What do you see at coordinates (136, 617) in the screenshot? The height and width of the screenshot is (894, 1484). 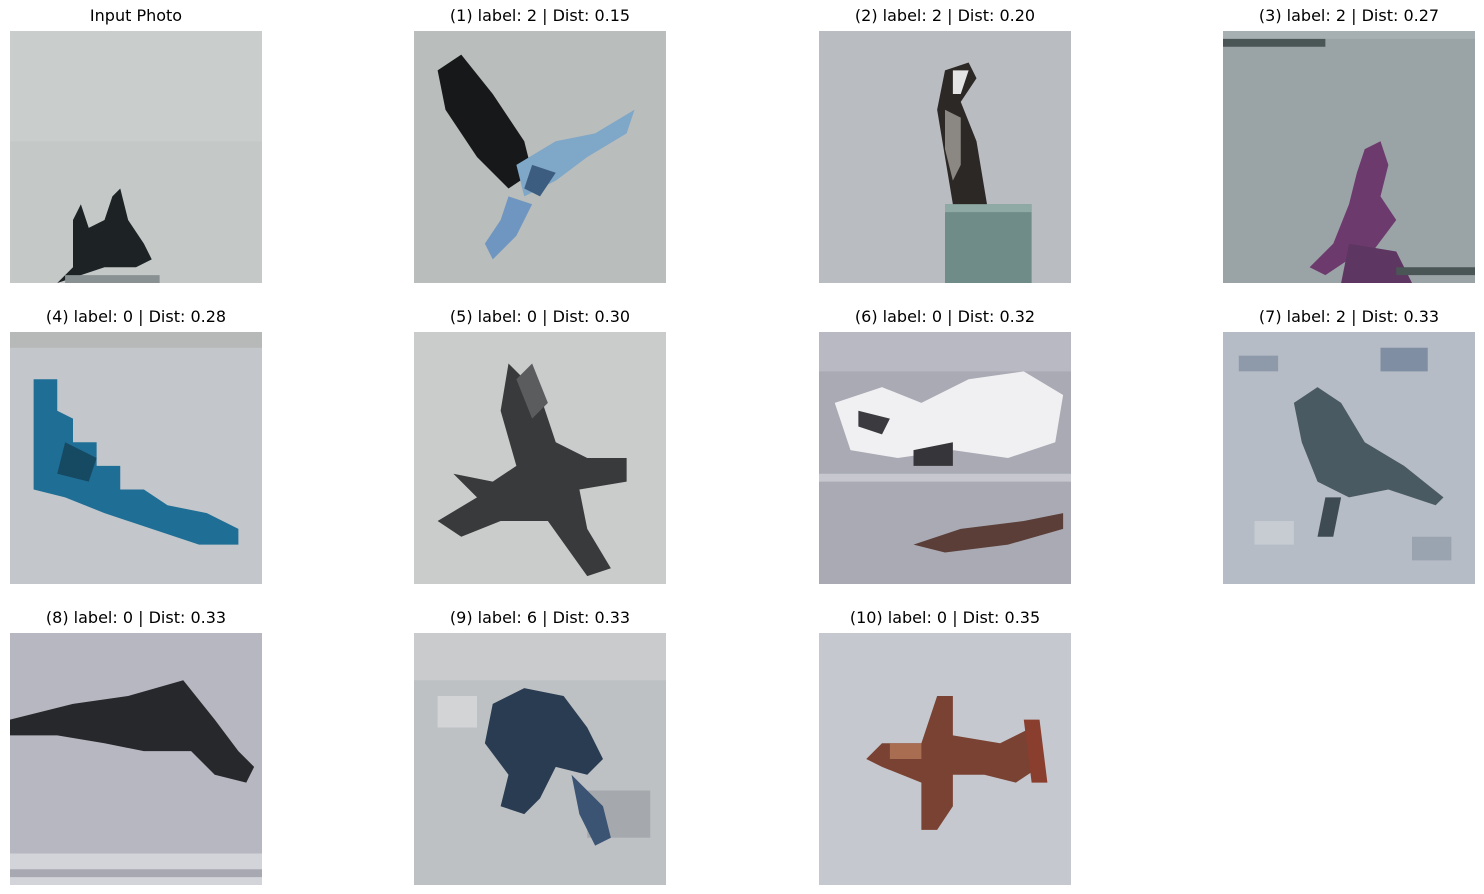 I see `panel-title: (8) label: 0 | Dist: 0.33` at bounding box center [136, 617].